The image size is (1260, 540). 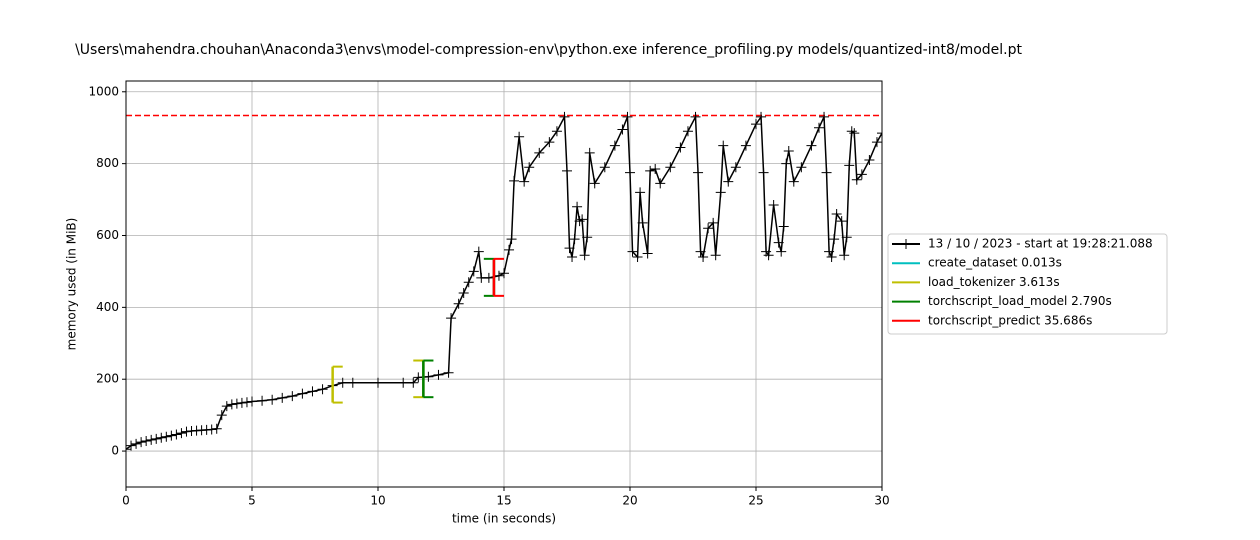 What do you see at coordinates (107, 163) in the screenshot?
I see `y-tick-label: 800` at bounding box center [107, 163].